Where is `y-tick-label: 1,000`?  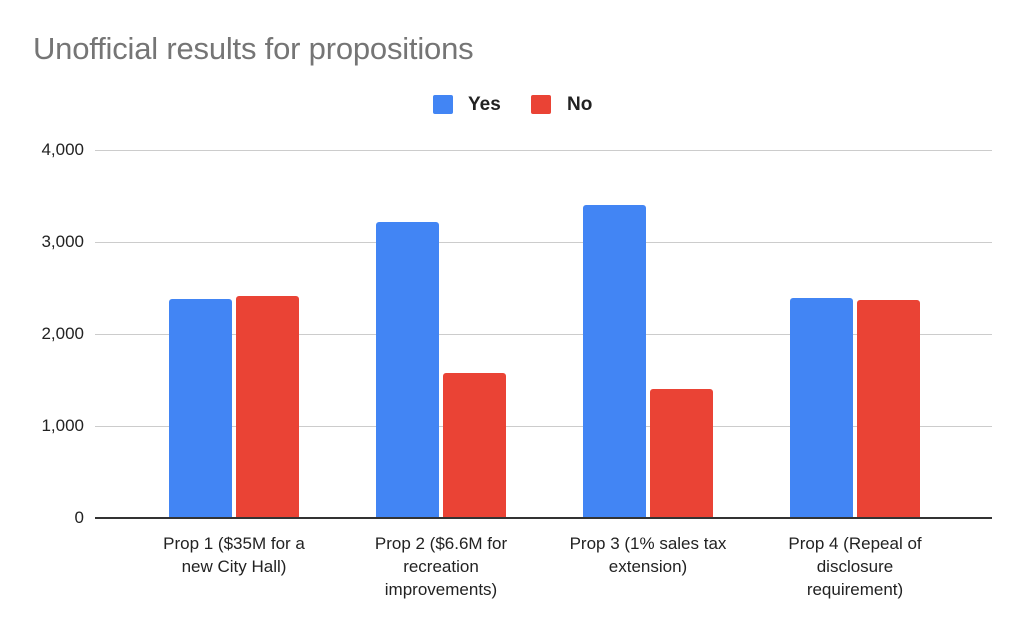 y-tick-label: 1,000 is located at coordinates (62, 425).